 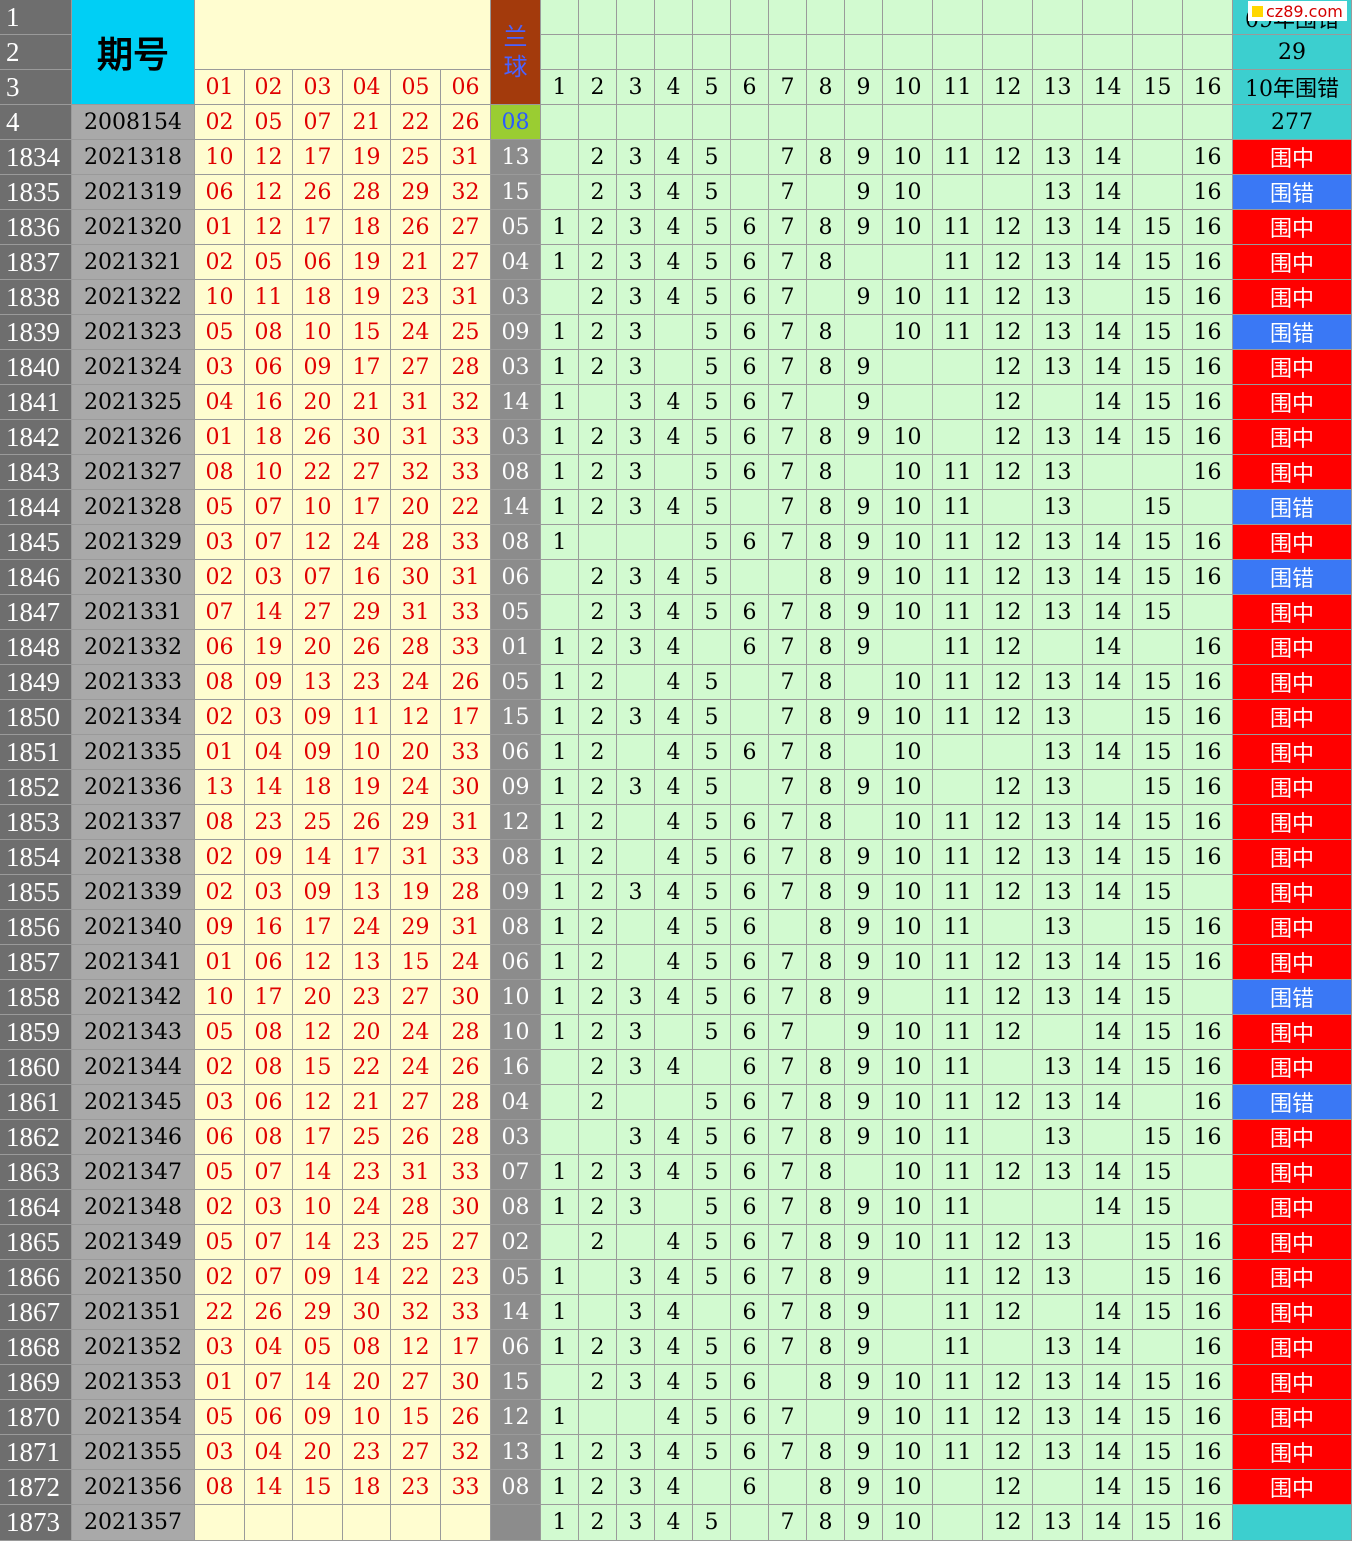 I want to click on row-number: 1866, so click(x=36, y=1277).